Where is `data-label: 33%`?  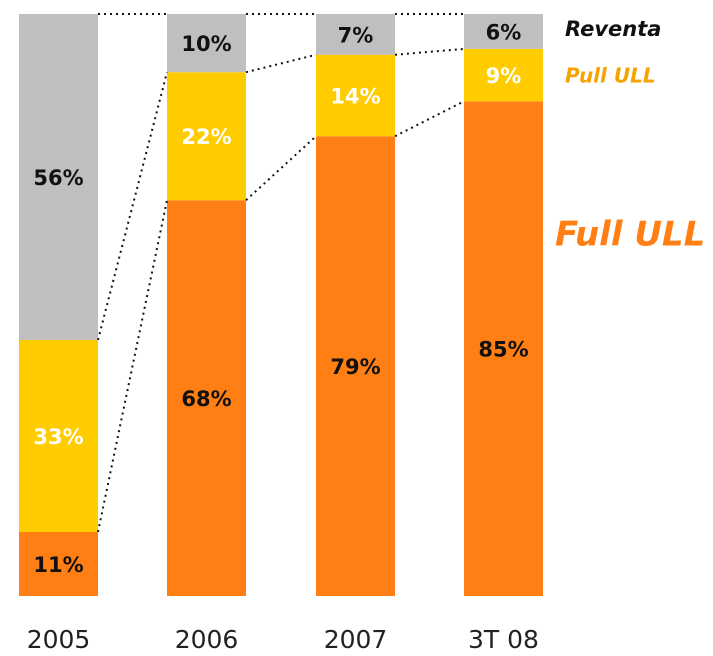 data-label: 33% is located at coordinates (58, 437).